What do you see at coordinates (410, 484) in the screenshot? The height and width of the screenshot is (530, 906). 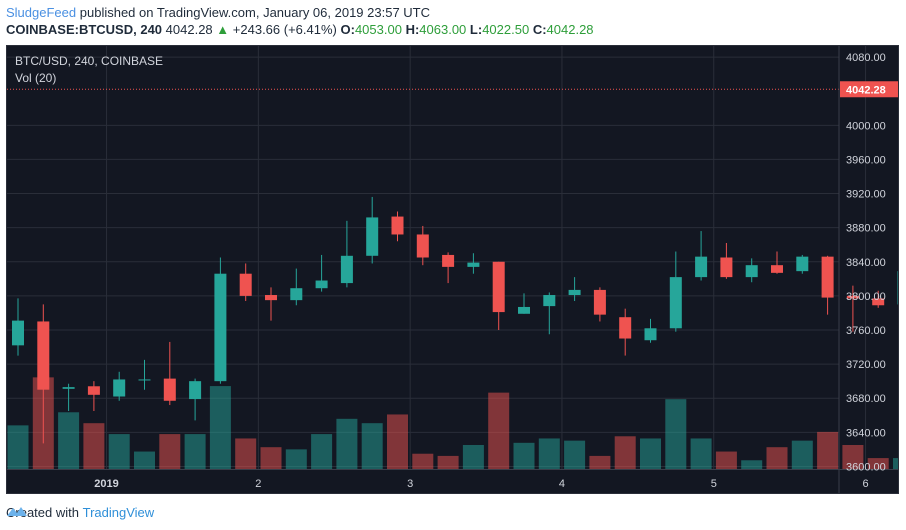 I see `x-tick-label: 3` at bounding box center [410, 484].